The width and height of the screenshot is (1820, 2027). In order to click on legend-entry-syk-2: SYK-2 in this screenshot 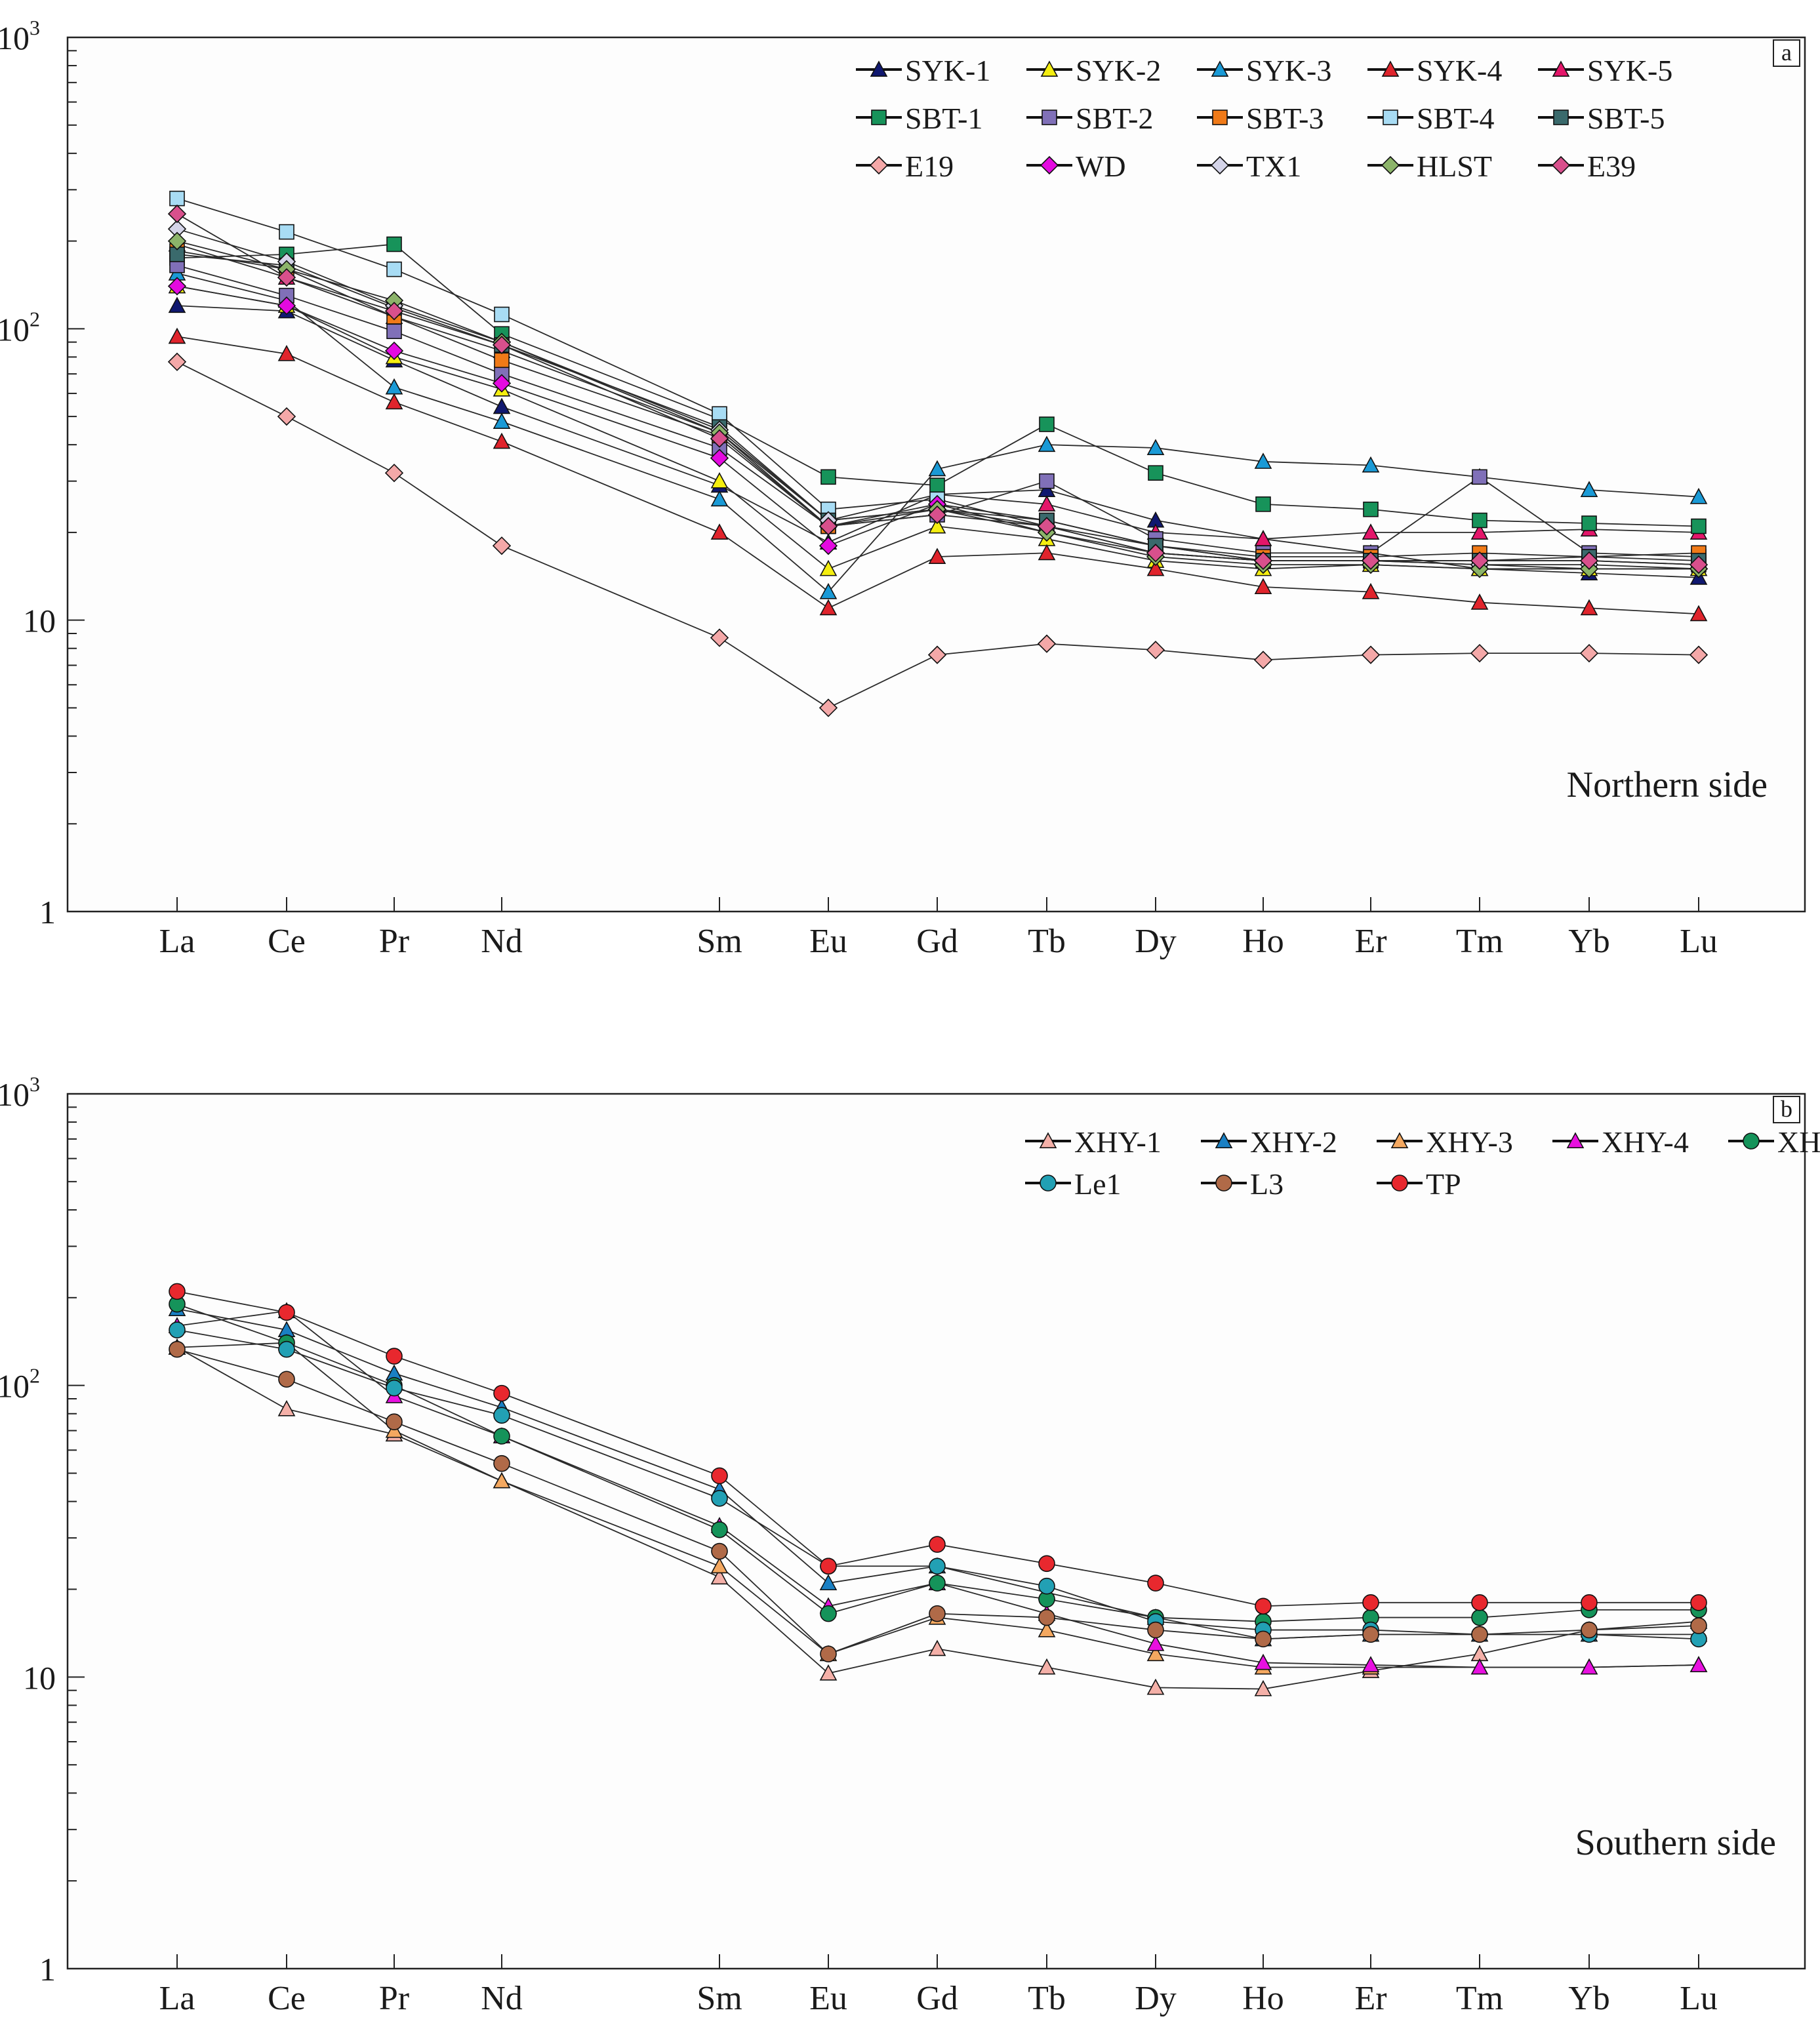, I will do `click(1093, 70)`.